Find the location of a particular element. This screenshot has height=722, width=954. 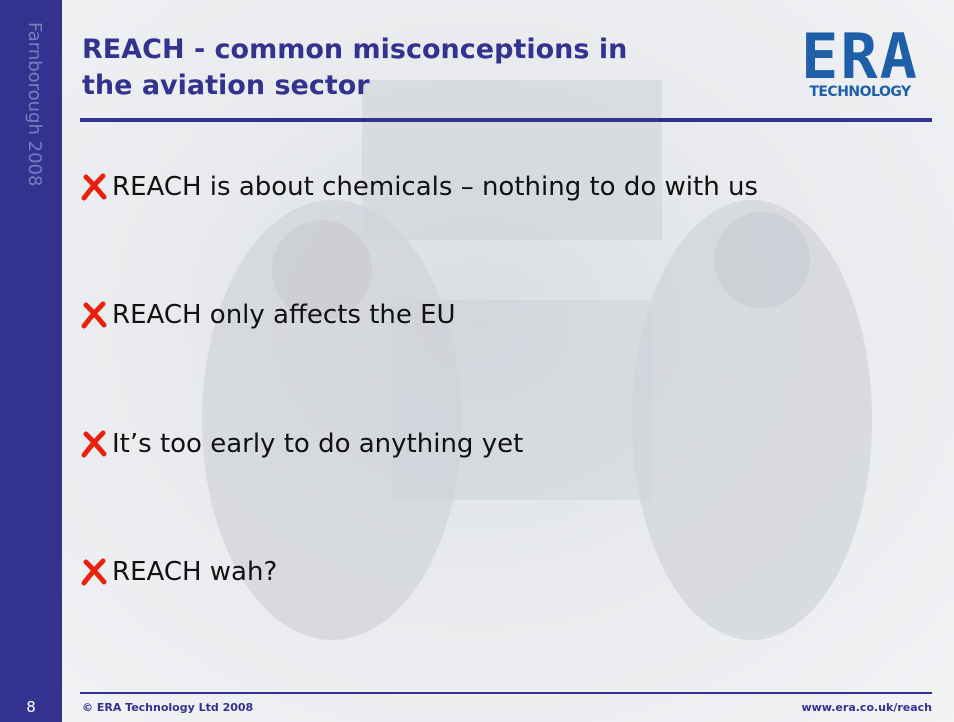

footer-url: www.era.co.uk/reach is located at coordinates (866, 707).